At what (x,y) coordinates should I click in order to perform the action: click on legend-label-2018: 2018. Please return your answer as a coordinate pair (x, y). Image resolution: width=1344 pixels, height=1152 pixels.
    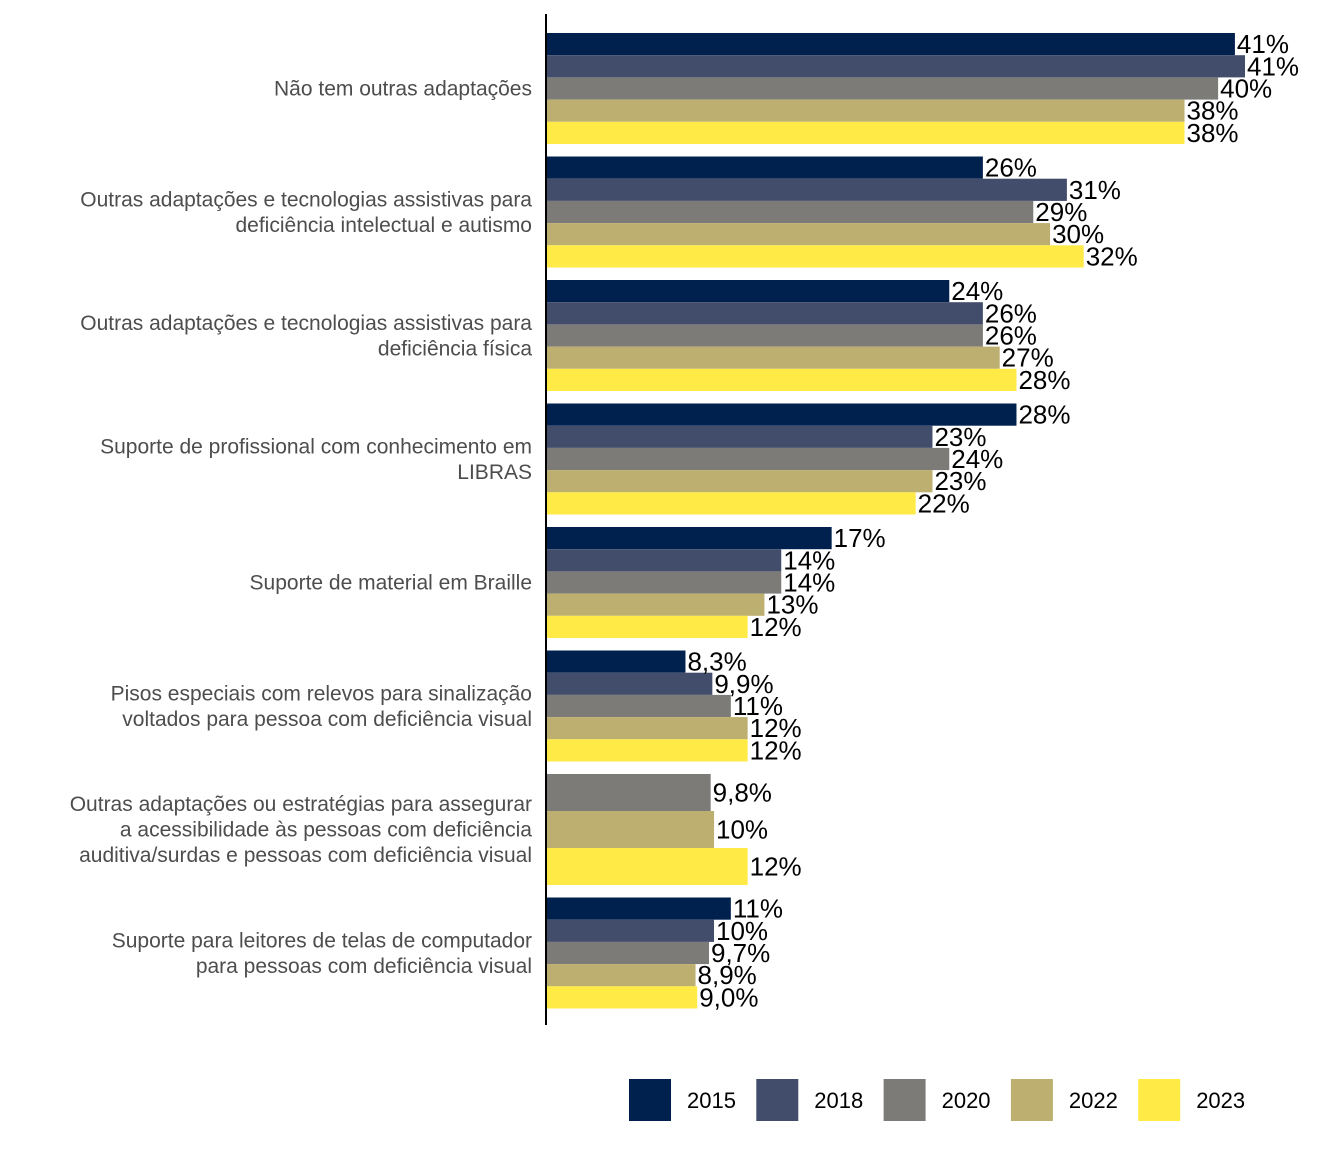
    Looking at the image, I should click on (838, 1100).